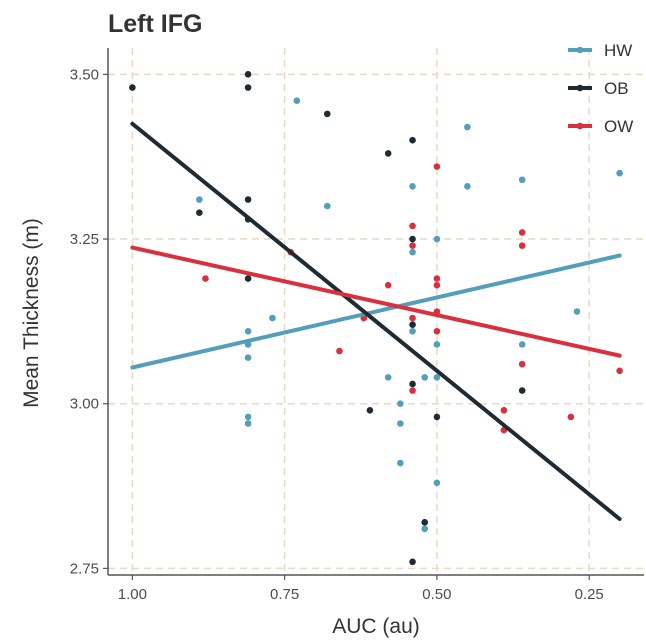 The width and height of the screenshot is (646, 642). I want to click on trend-line-hw, so click(376, 311).